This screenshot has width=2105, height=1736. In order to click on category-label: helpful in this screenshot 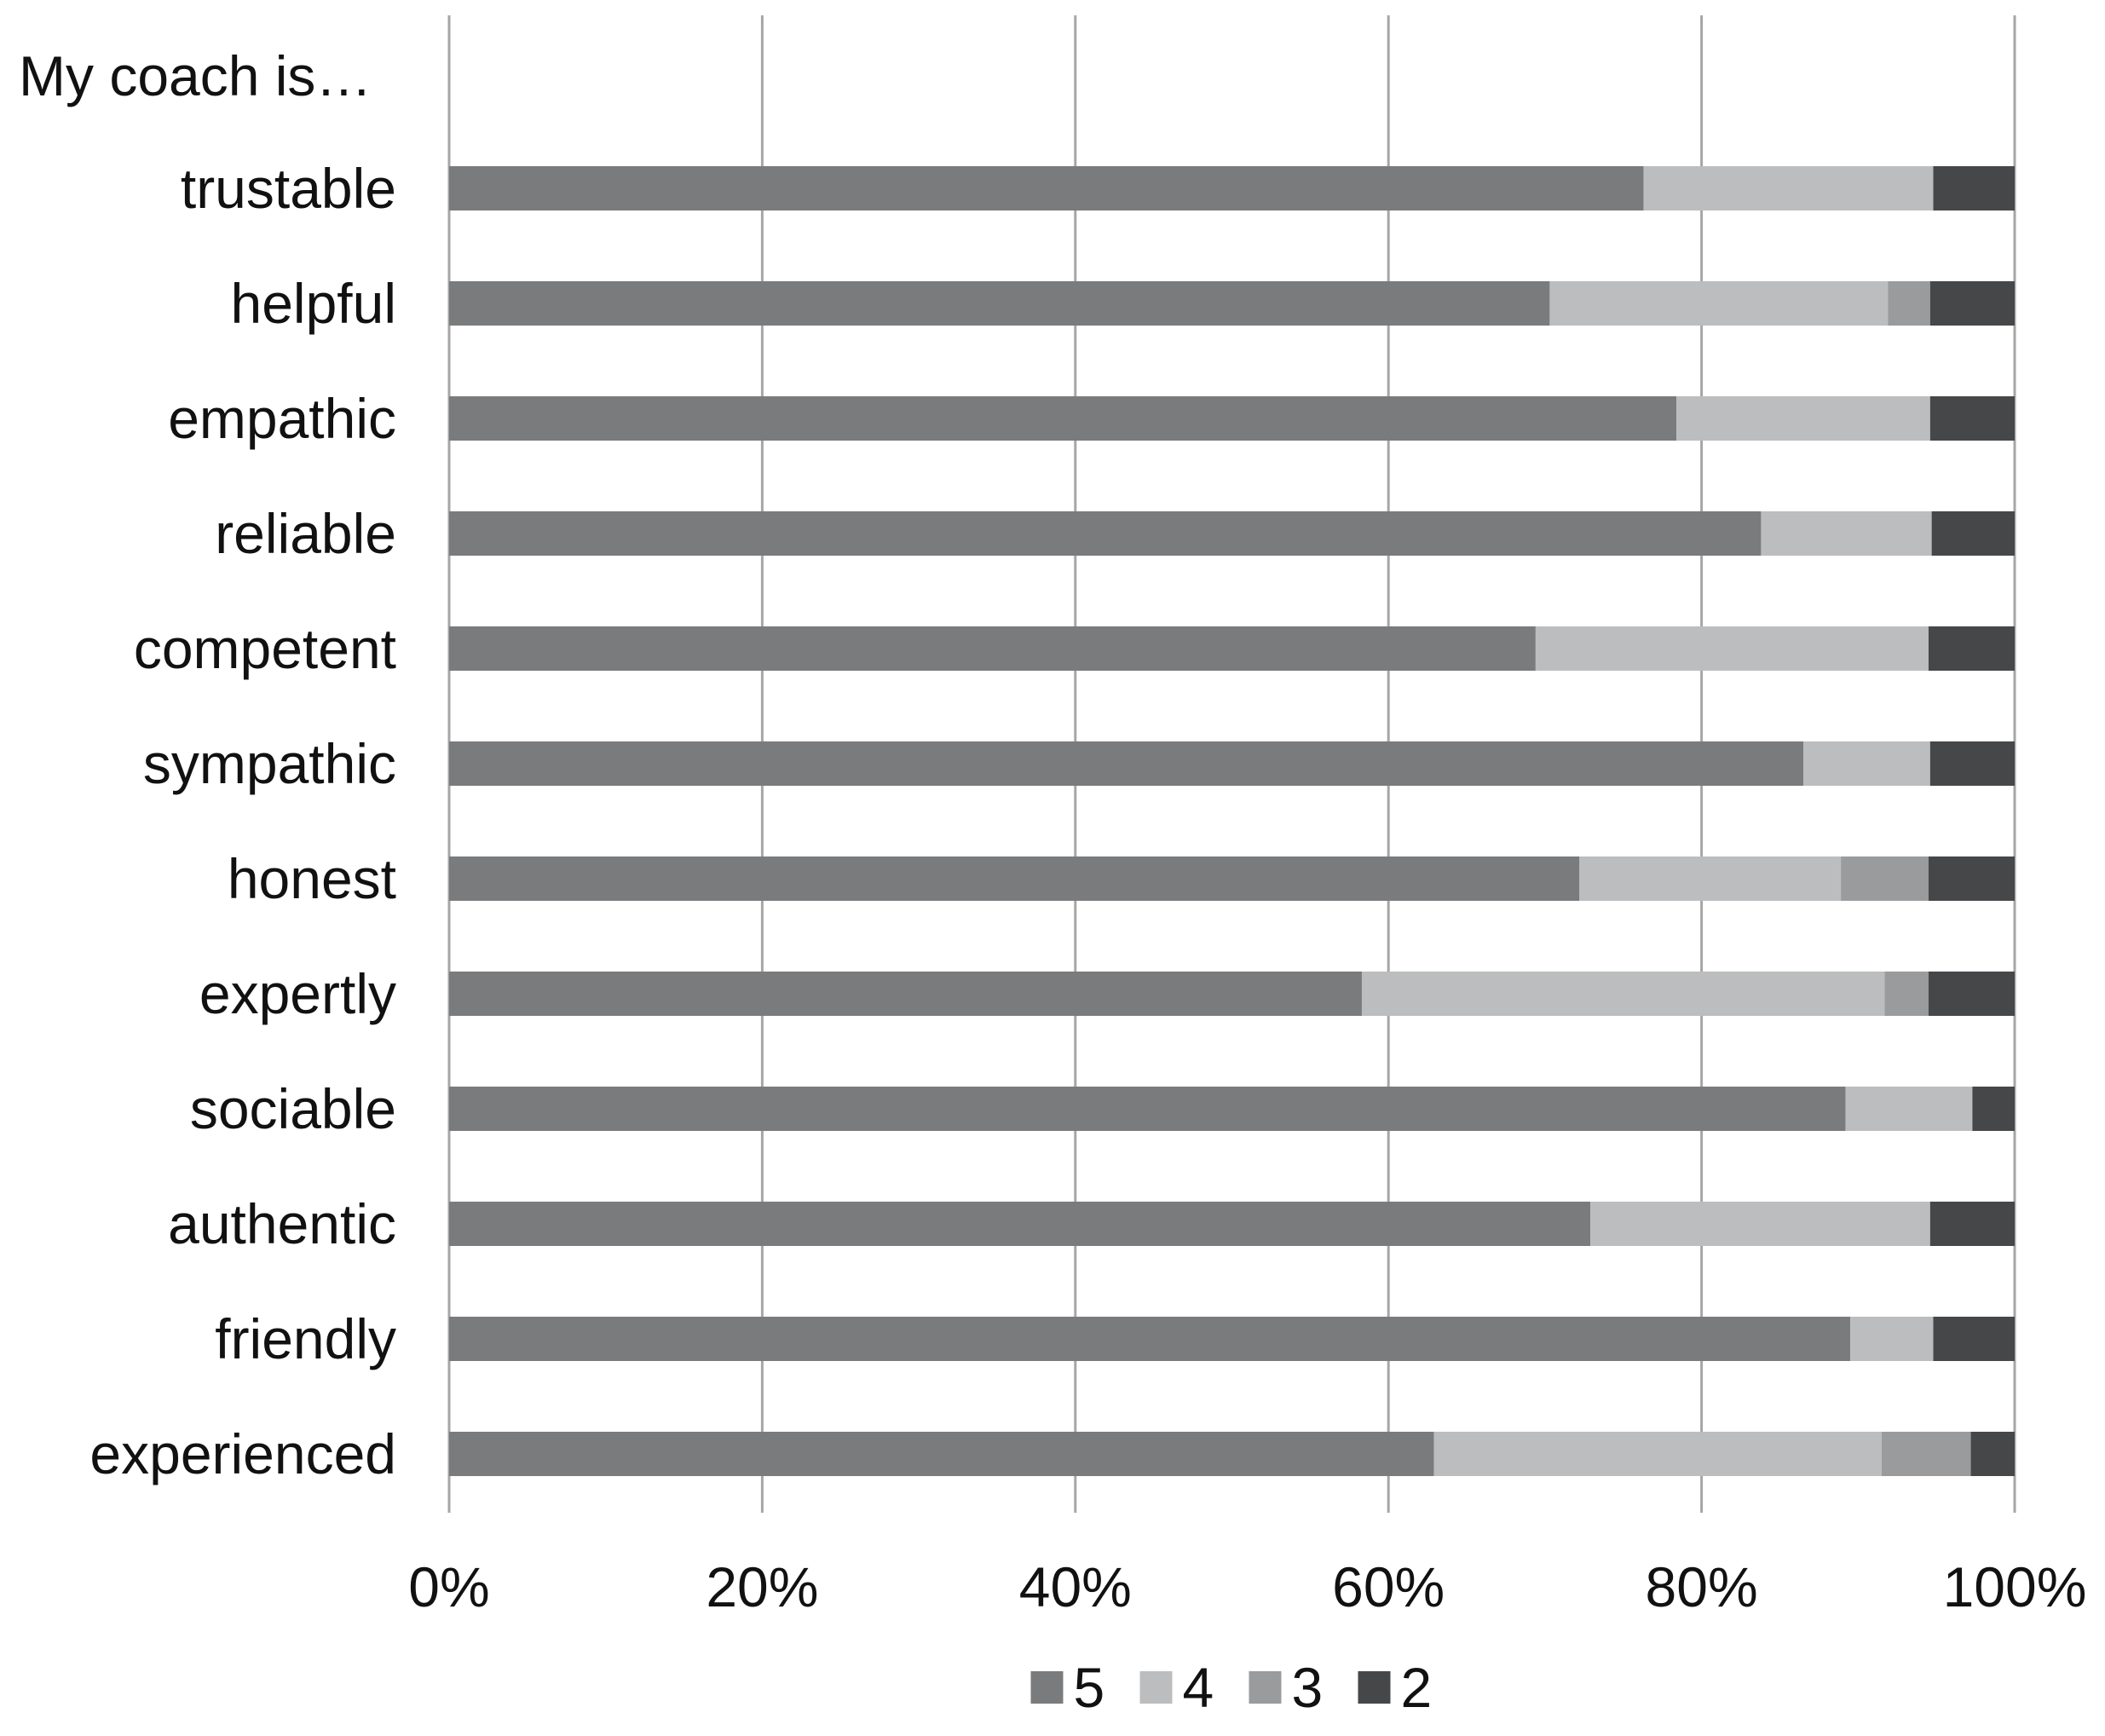, I will do `click(314, 303)`.